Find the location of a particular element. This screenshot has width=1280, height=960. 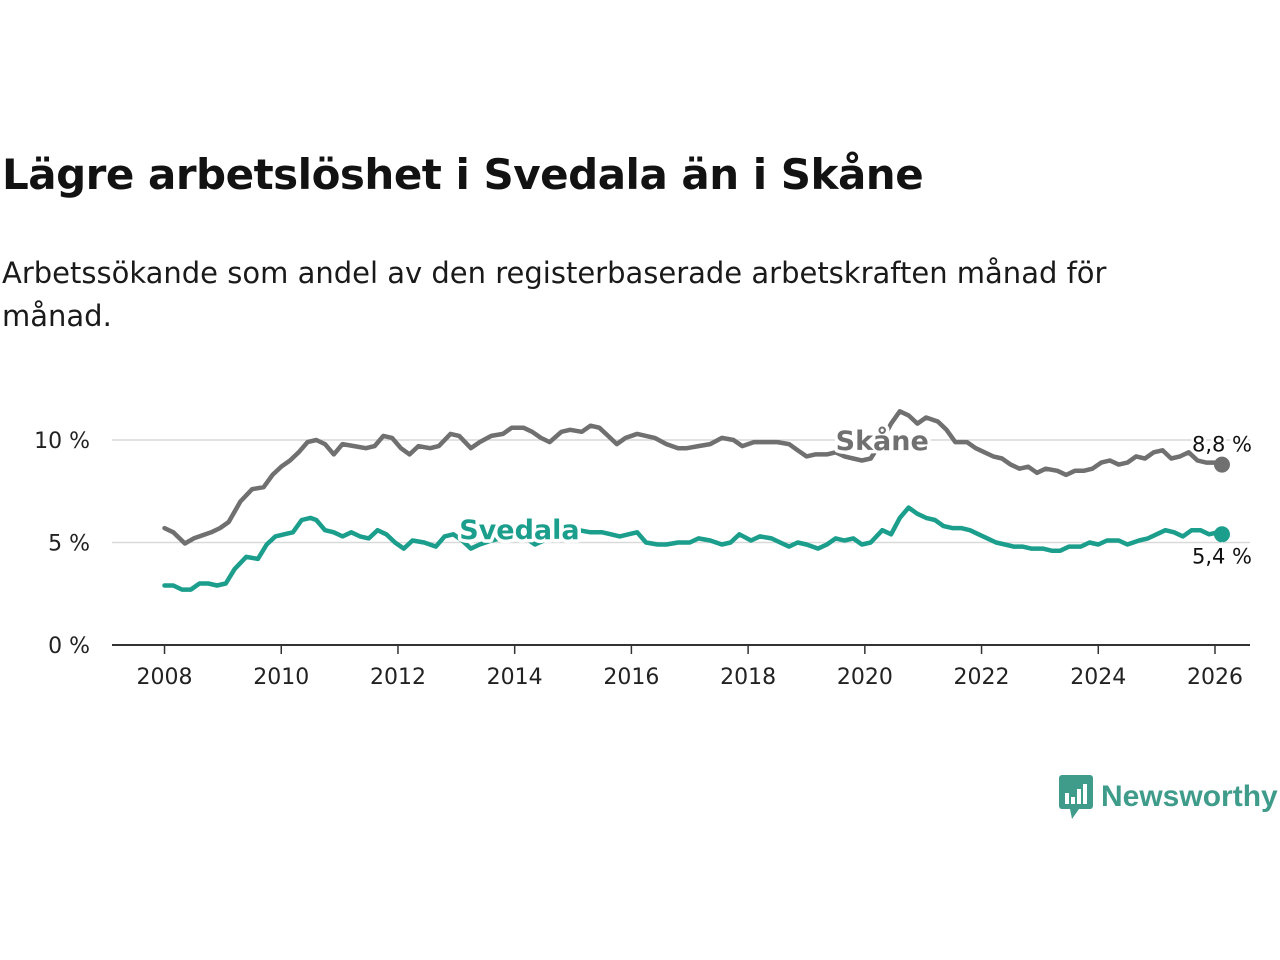

x-tick-label: 2008 is located at coordinates (165, 677).